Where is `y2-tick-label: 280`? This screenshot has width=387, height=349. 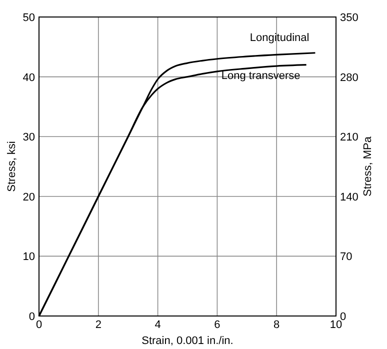
y2-tick-label: 280 is located at coordinates (349, 78).